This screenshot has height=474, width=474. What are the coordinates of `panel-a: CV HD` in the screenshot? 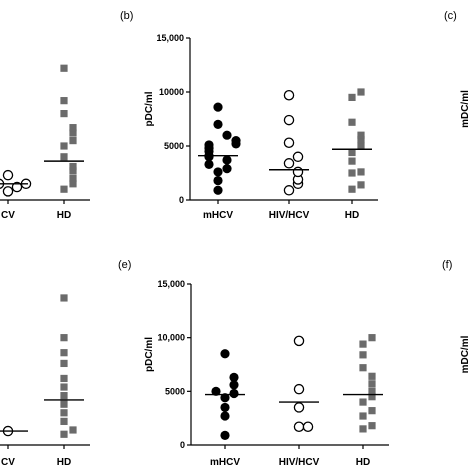 It's located at (45, 142).